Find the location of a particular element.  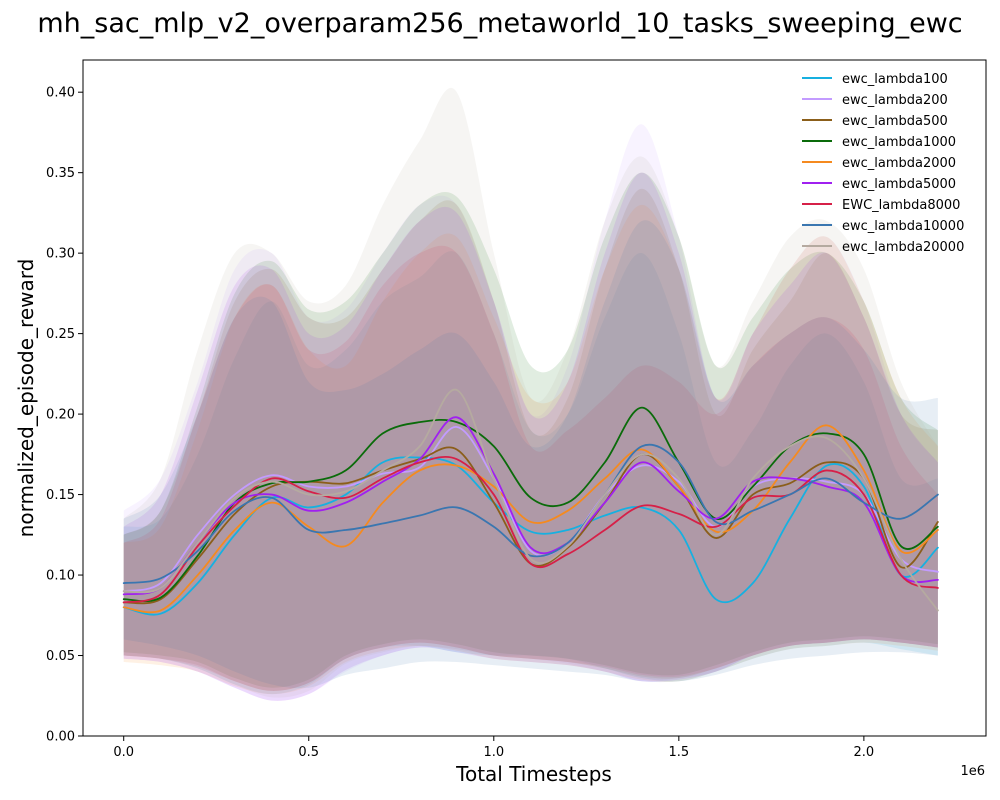

legend-item-ewc-lambda5000: ewc_lambda5000 is located at coordinates (879, 184).